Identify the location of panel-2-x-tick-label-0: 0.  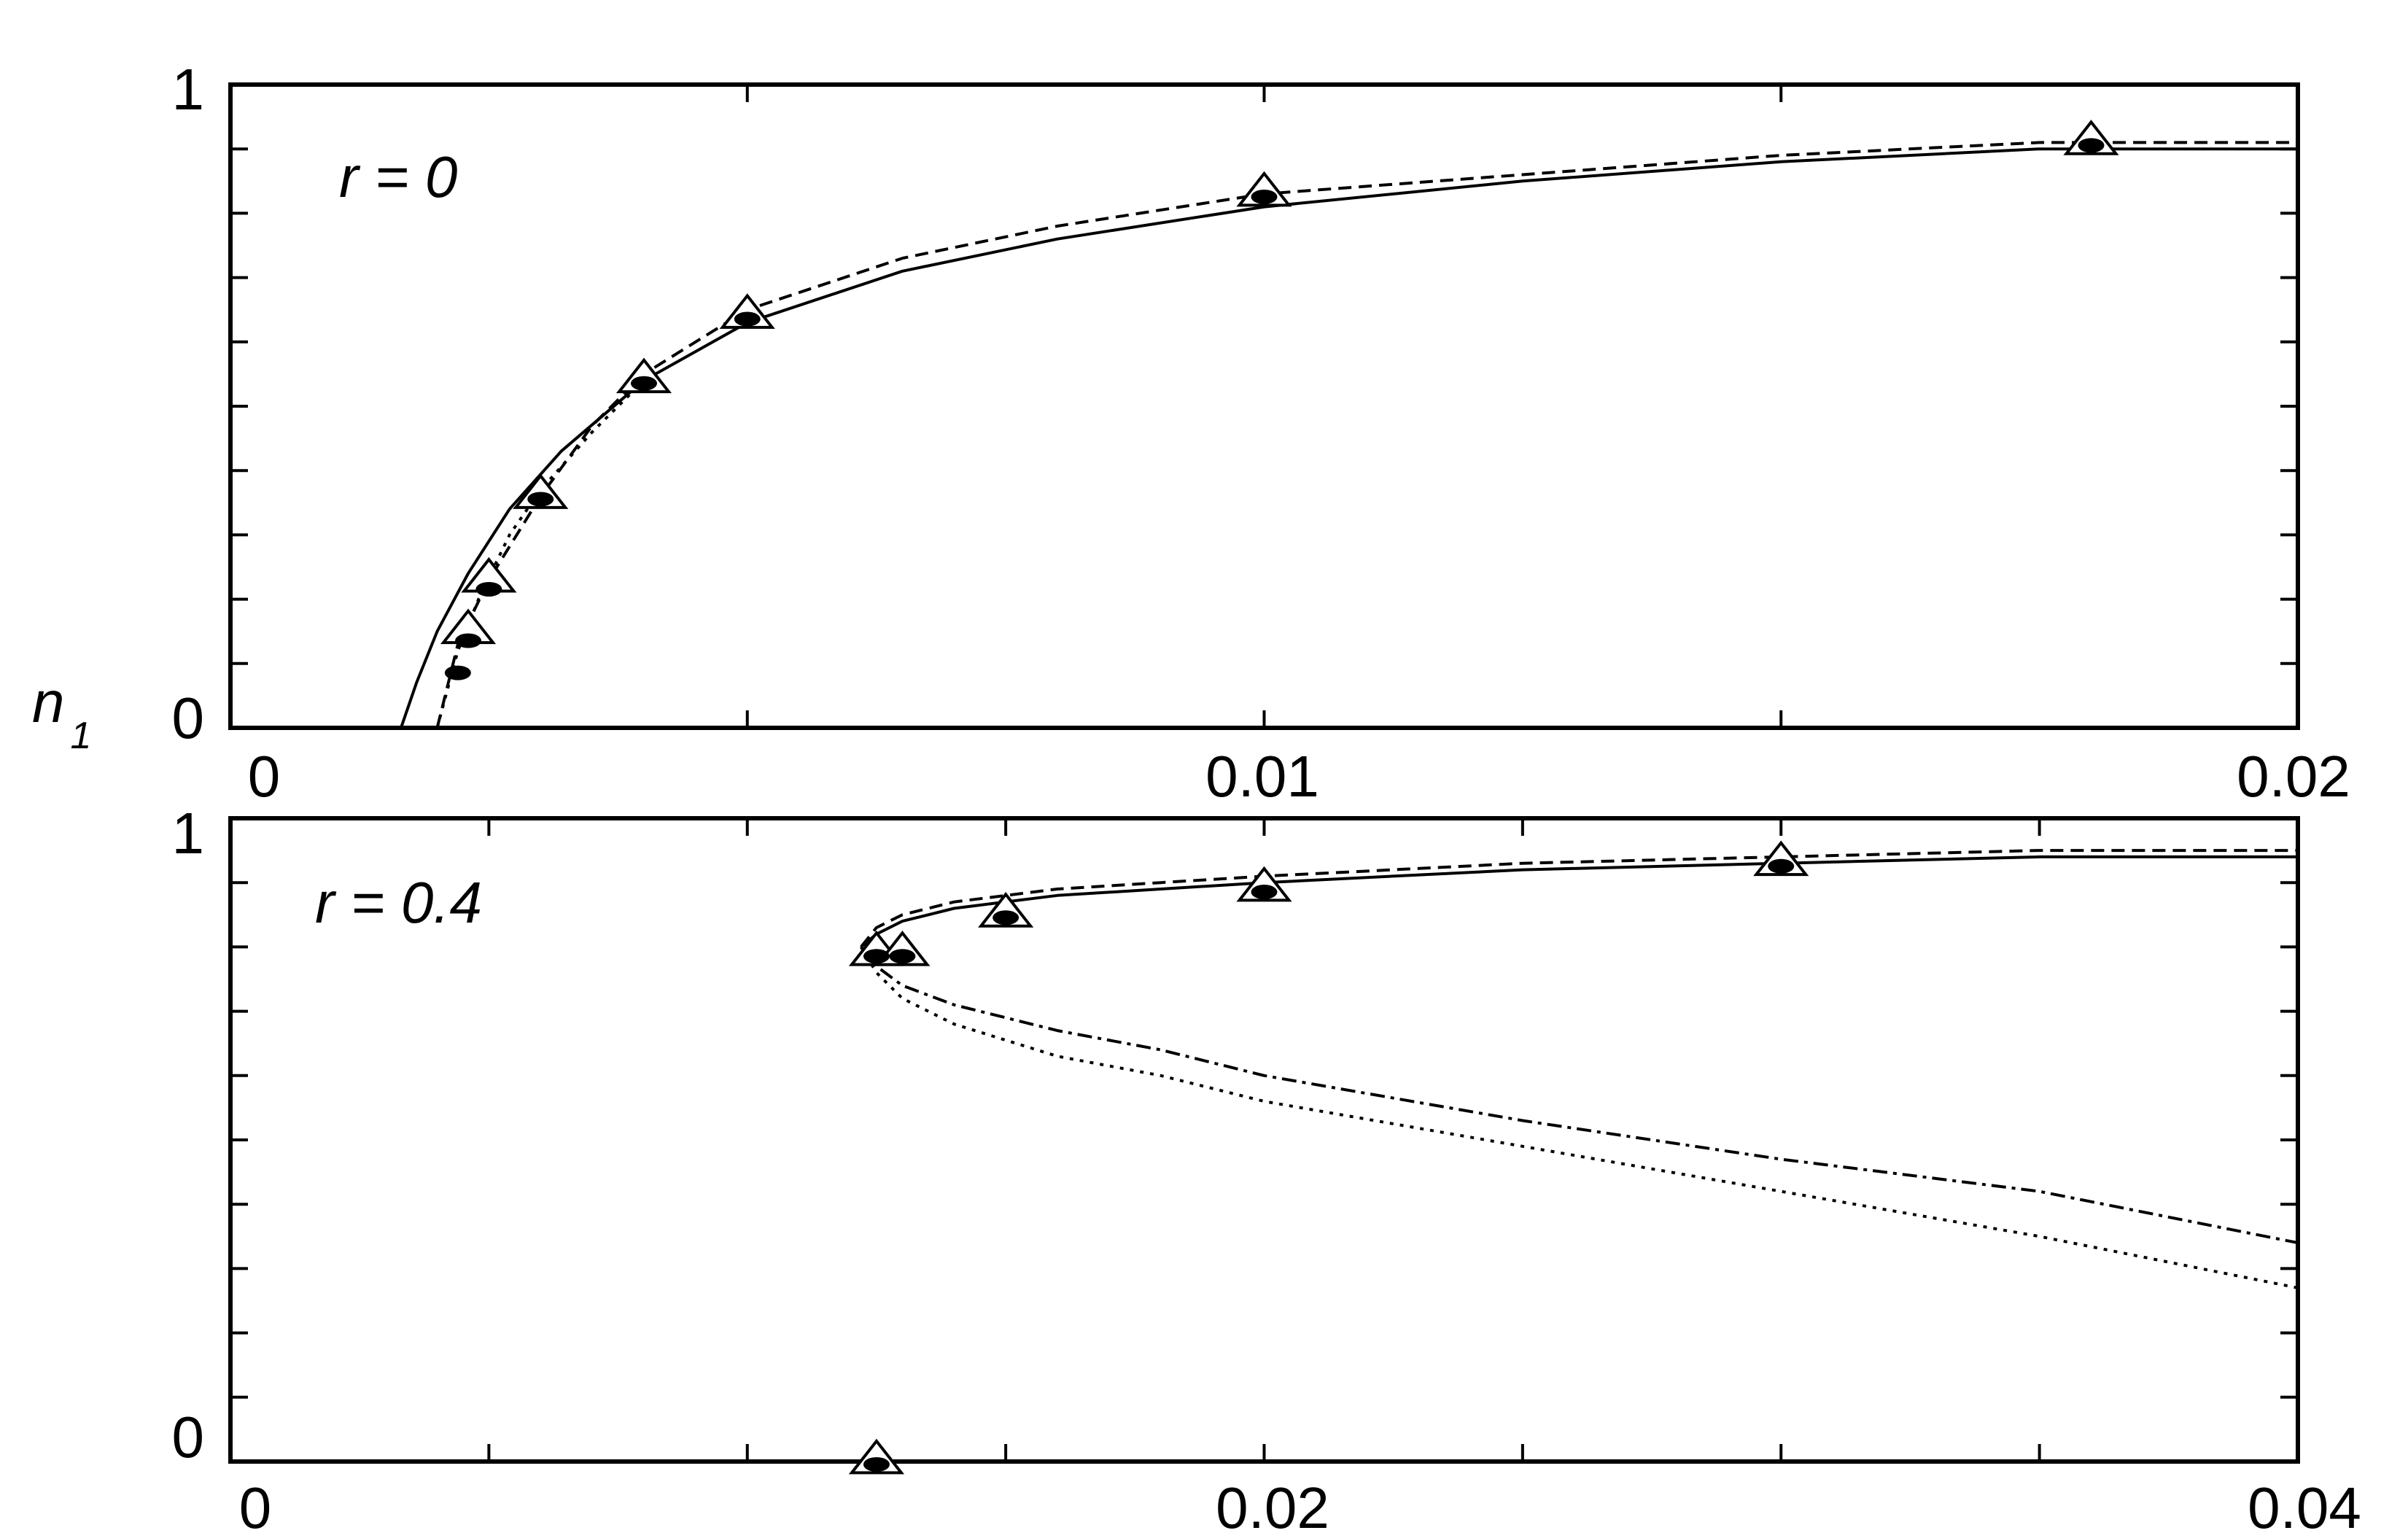
(255, 1504).